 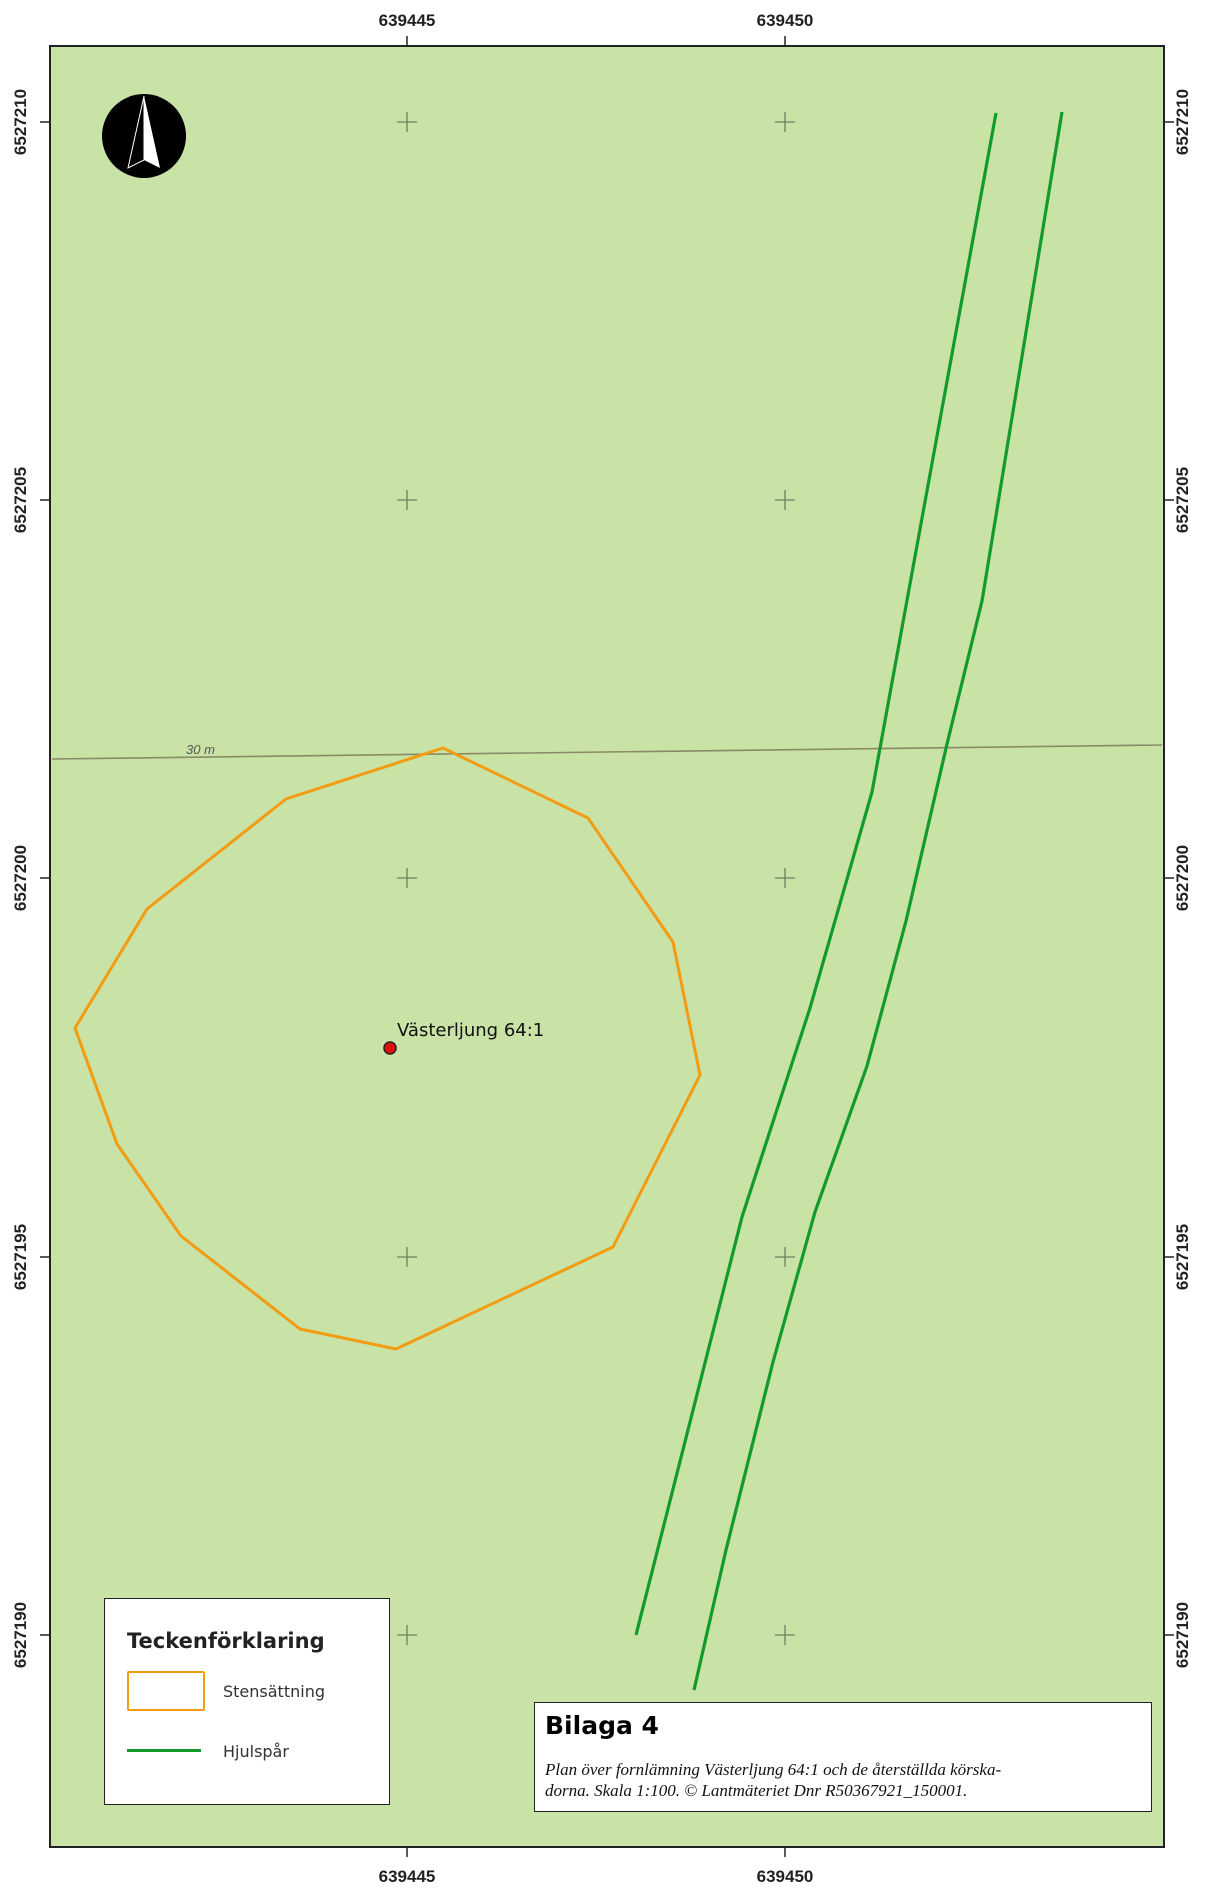 What do you see at coordinates (256, 1751) in the screenshot?
I see `legend-item-label: Hjulspår` at bounding box center [256, 1751].